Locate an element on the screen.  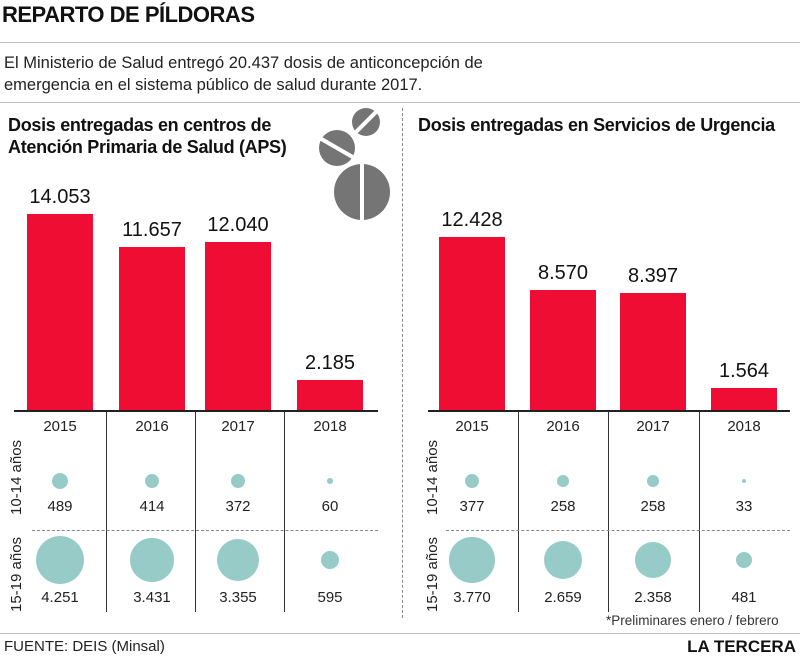
urgencia-year-label: 2015 is located at coordinates (472, 426).